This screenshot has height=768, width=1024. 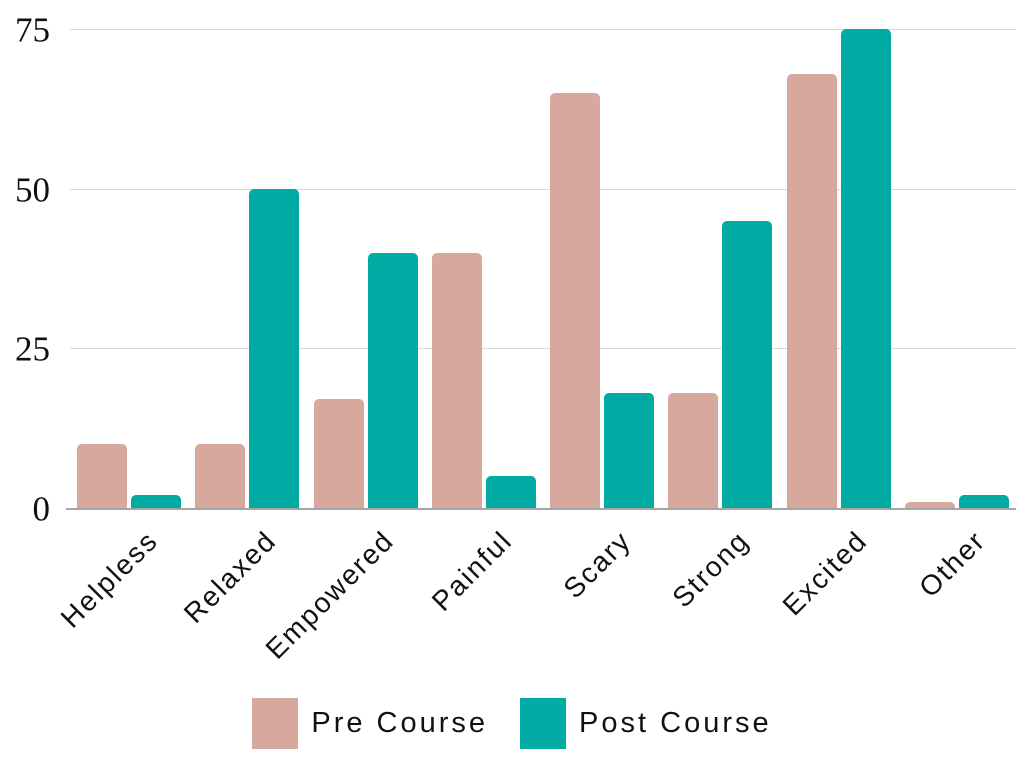 I want to click on legend-item-post-course: Post Course, so click(x=646, y=723).